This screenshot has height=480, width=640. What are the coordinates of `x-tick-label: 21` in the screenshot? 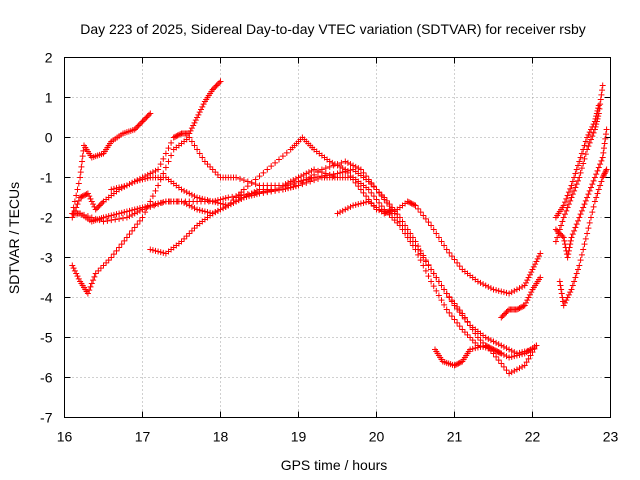 It's located at (455, 437).